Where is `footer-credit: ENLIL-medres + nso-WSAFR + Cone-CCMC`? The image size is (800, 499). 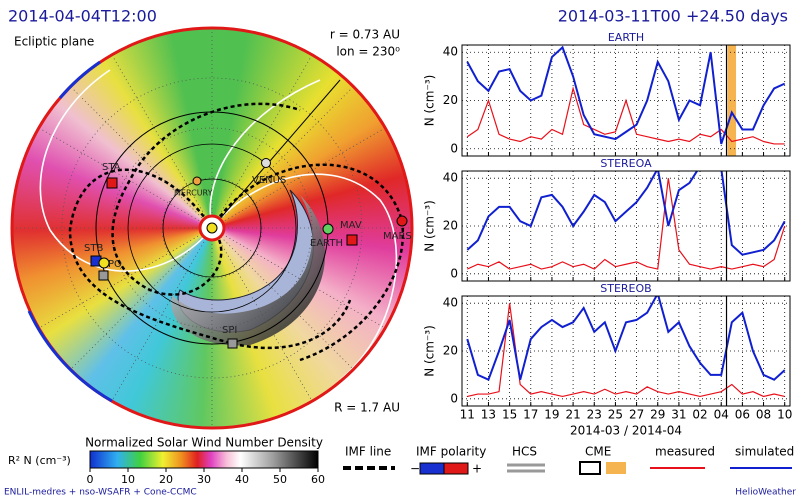 footer-credit: ENLIL-medres + nso-WSAFR + Cone-CCMC is located at coordinates (100, 493).